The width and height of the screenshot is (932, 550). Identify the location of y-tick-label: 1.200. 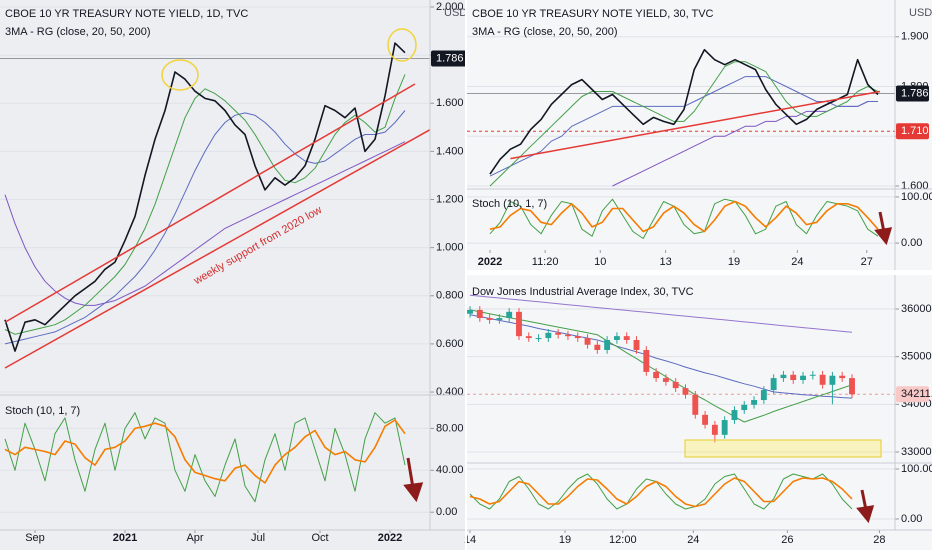
(450, 199).